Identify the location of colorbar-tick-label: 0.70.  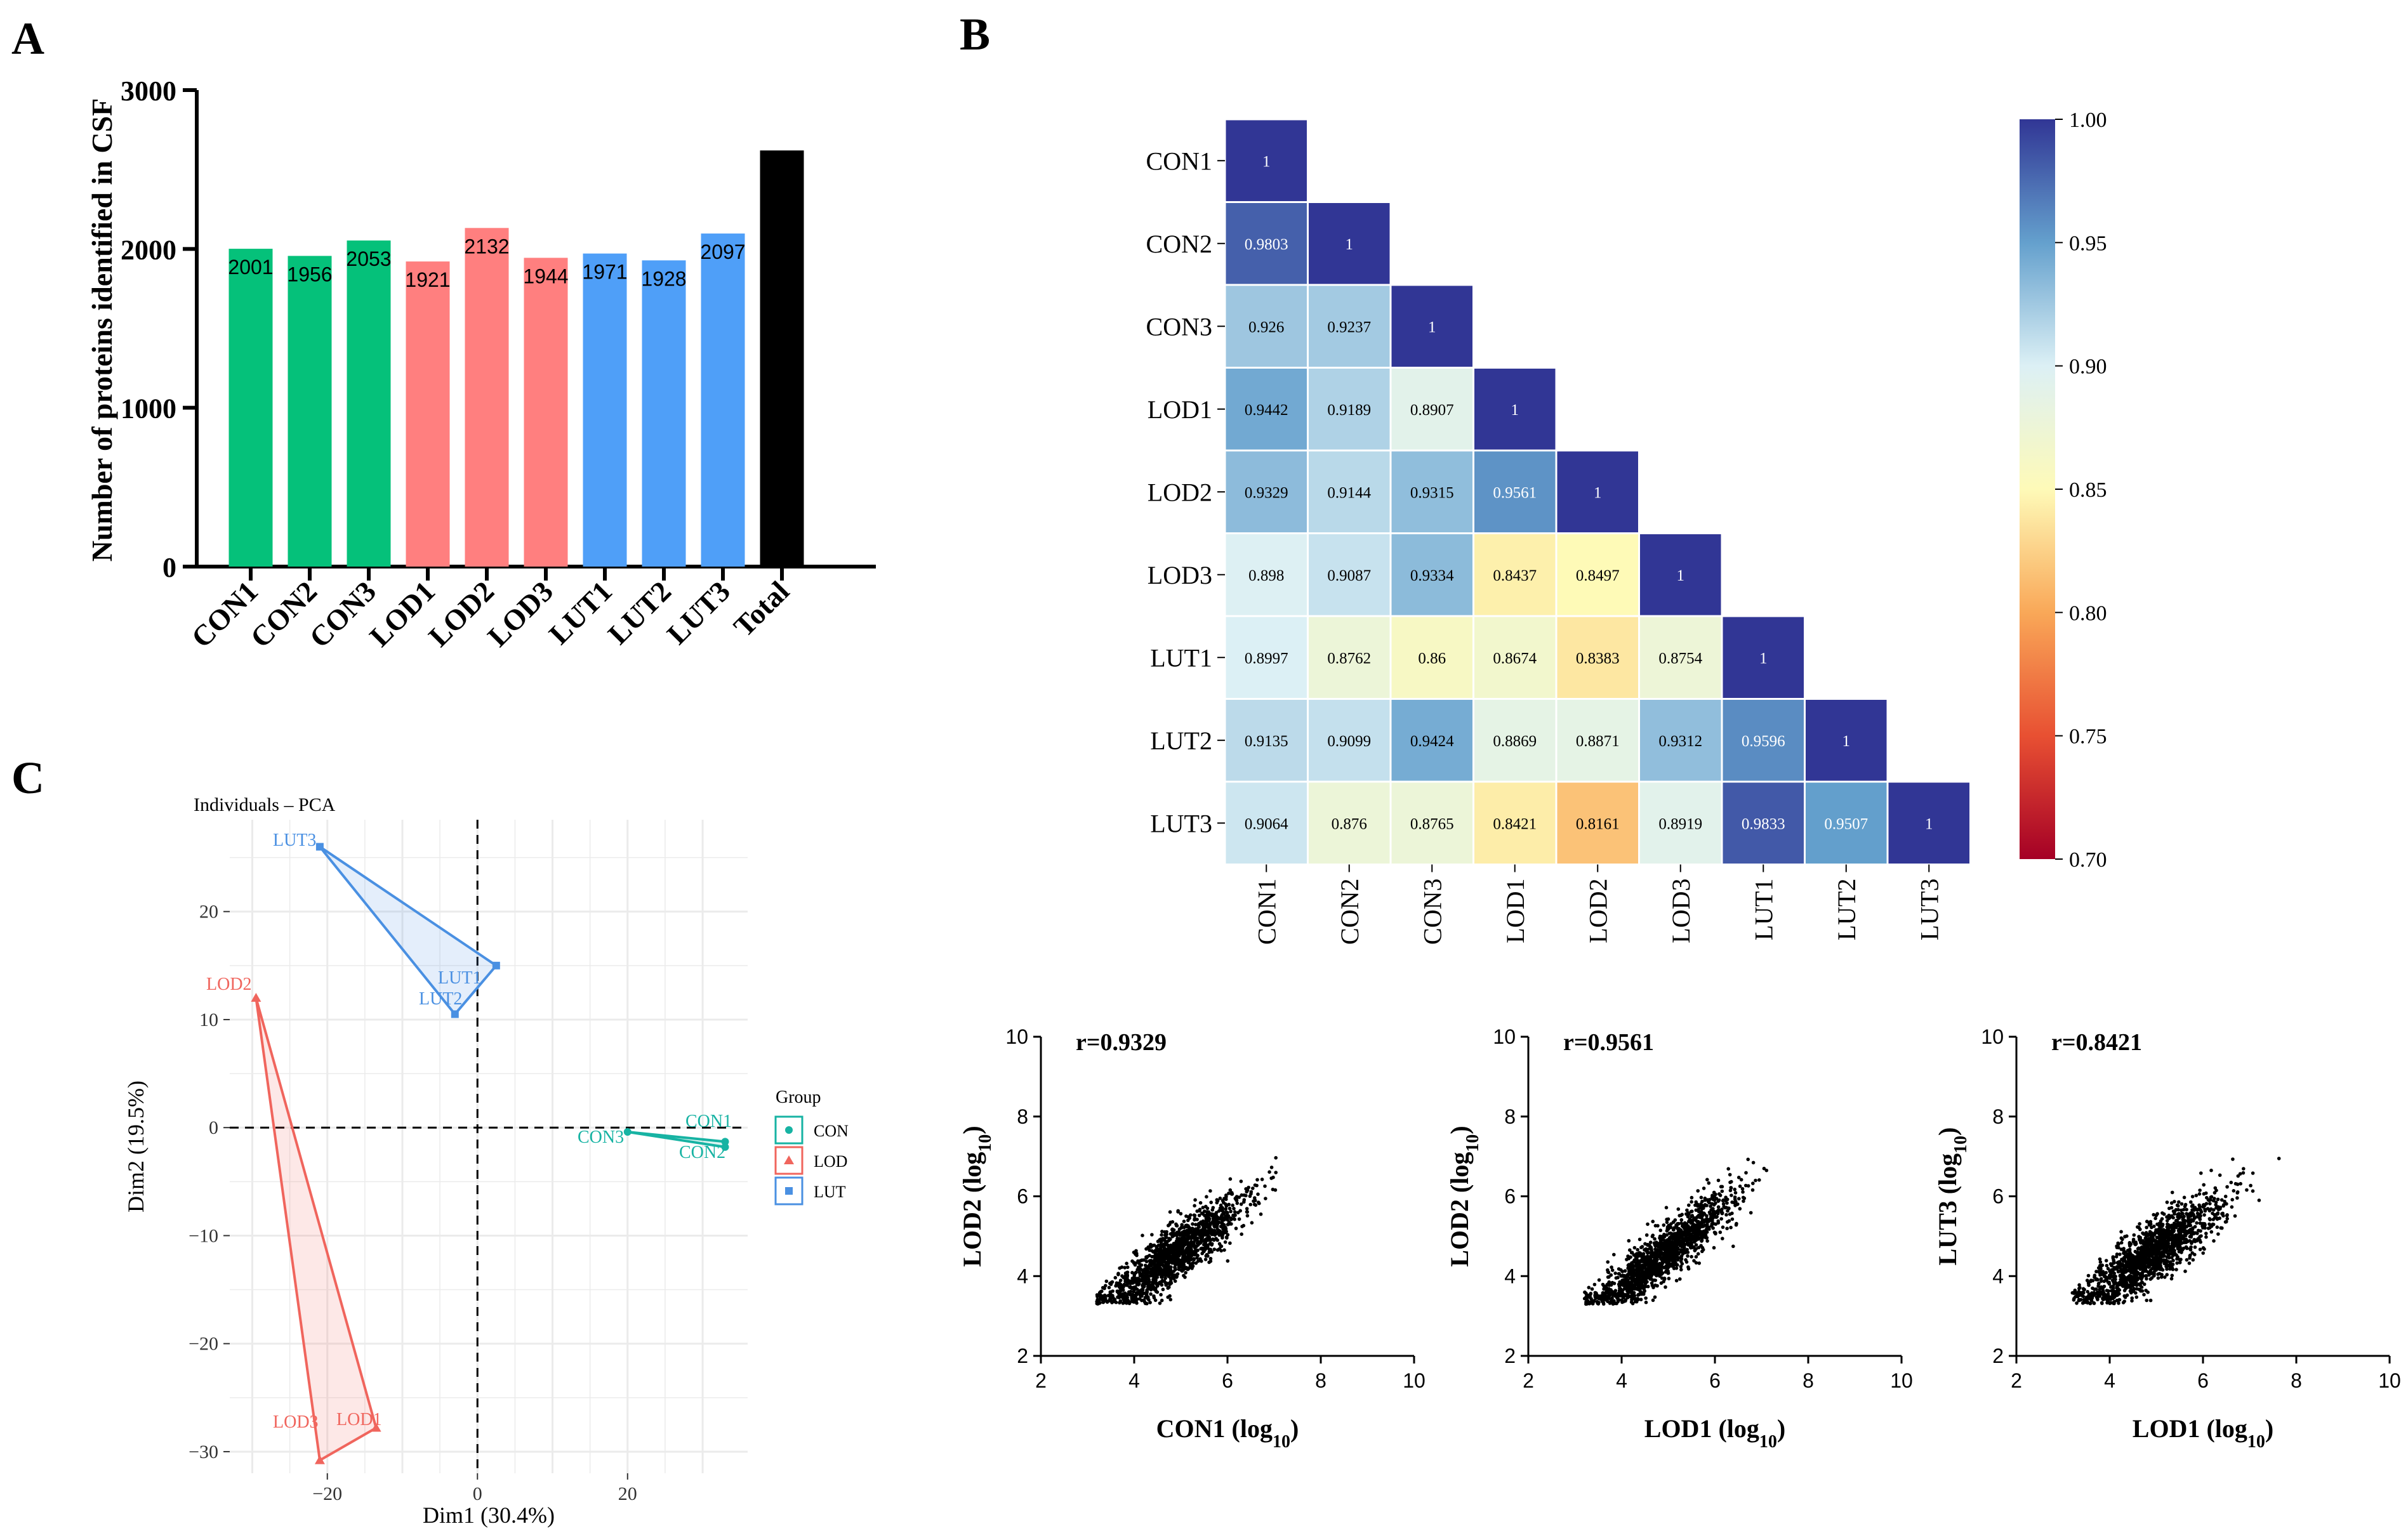
(2088, 860).